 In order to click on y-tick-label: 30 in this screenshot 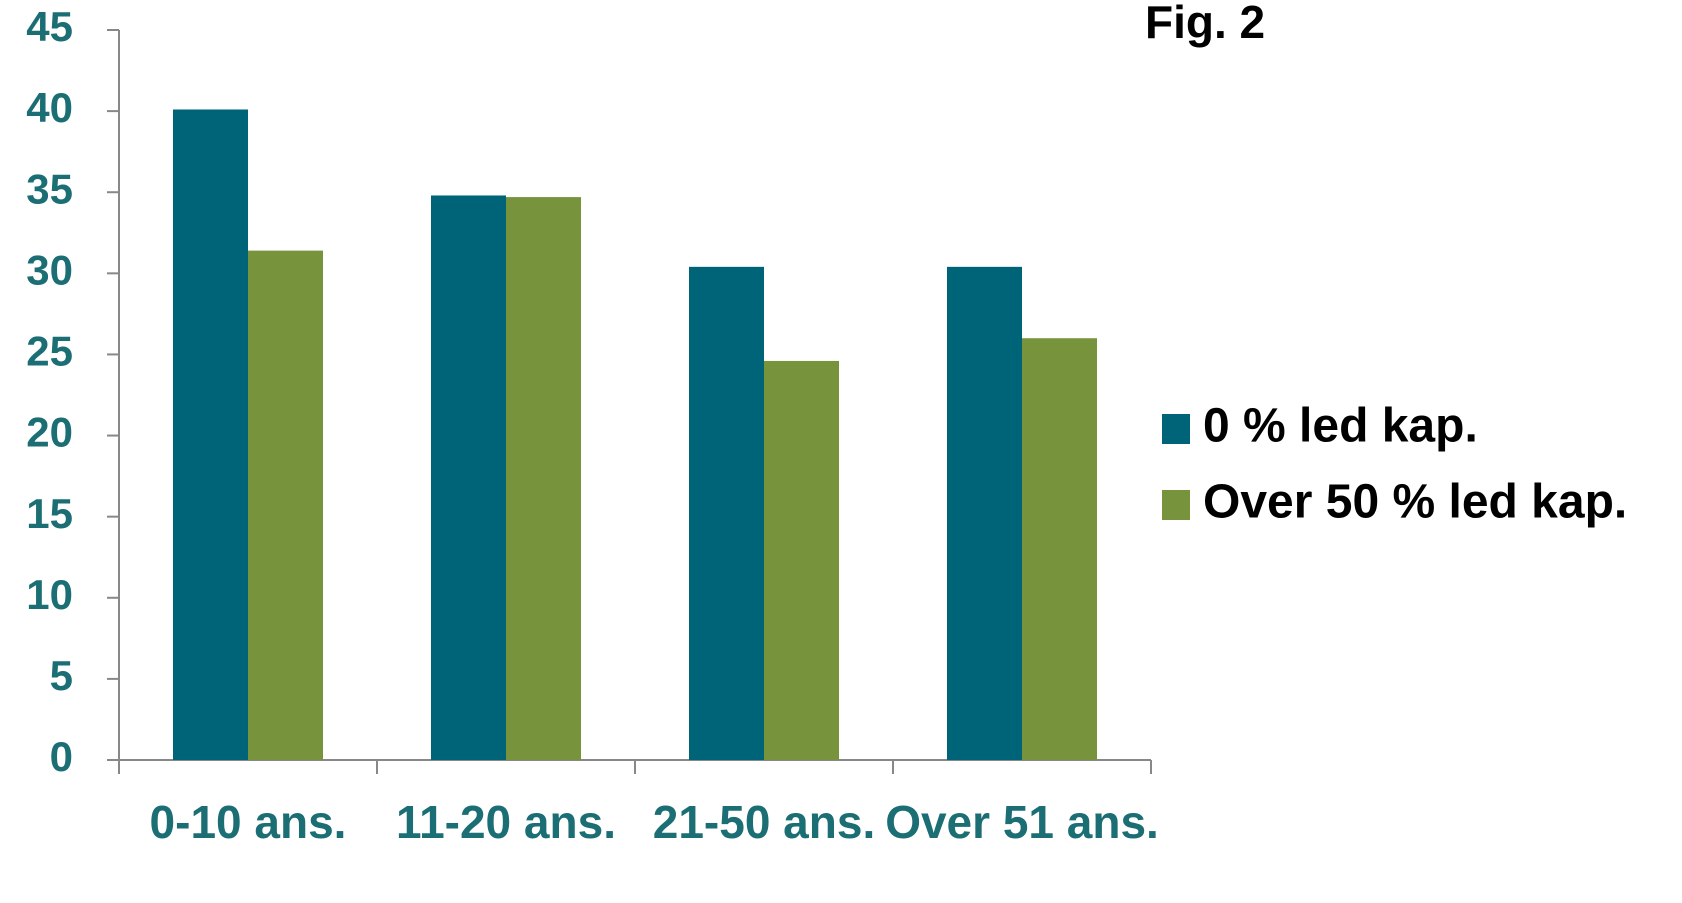, I will do `click(49, 269)`.